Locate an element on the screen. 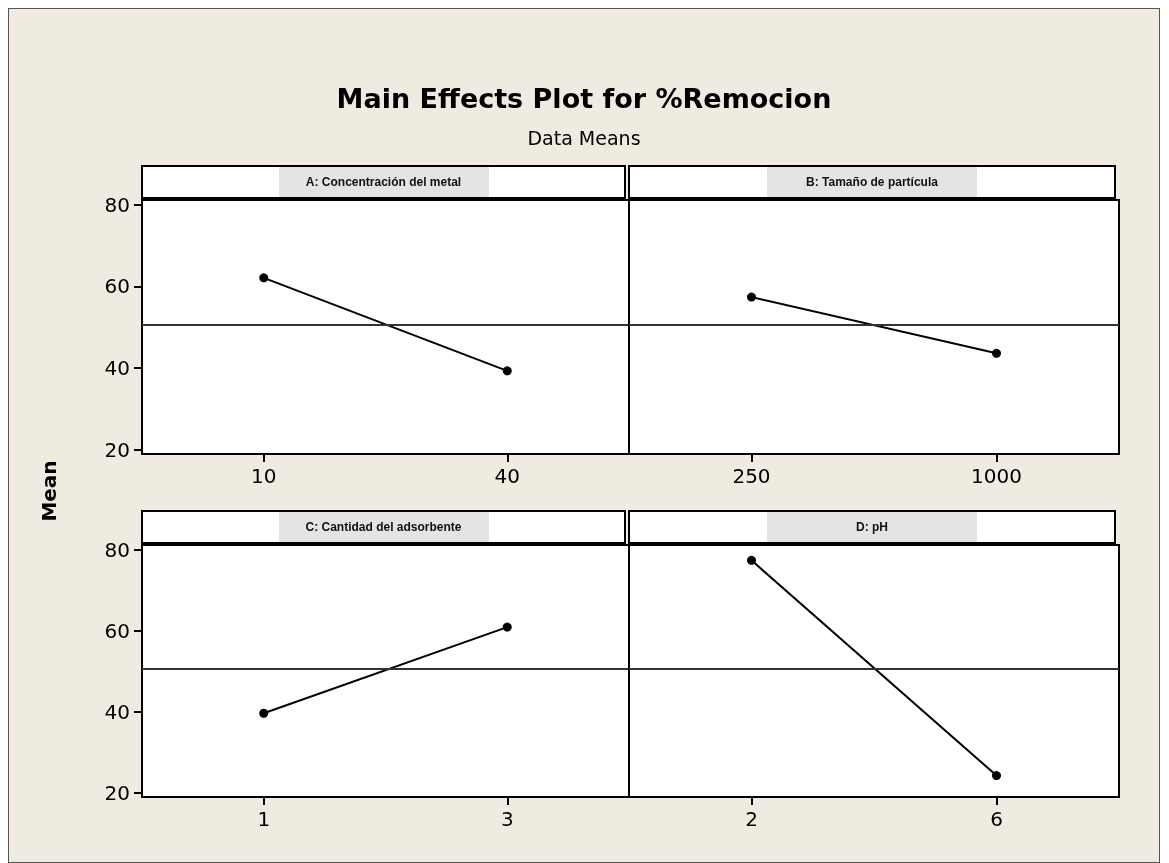  x-tick-label: 3 is located at coordinates (507, 819).